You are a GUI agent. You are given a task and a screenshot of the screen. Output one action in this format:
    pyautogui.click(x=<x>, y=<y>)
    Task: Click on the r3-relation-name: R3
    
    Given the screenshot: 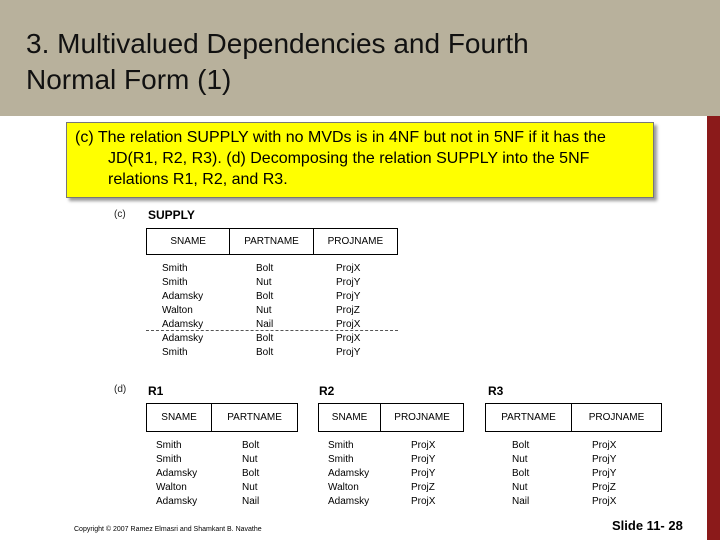 What is the action you would take?
    pyautogui.click(x=496, y=391)
    